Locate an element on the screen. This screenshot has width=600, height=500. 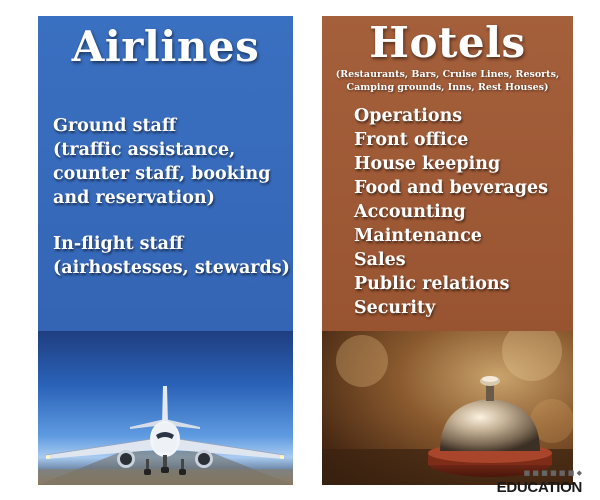
list-item: Food and beverages is located at coordinates (451, 188).